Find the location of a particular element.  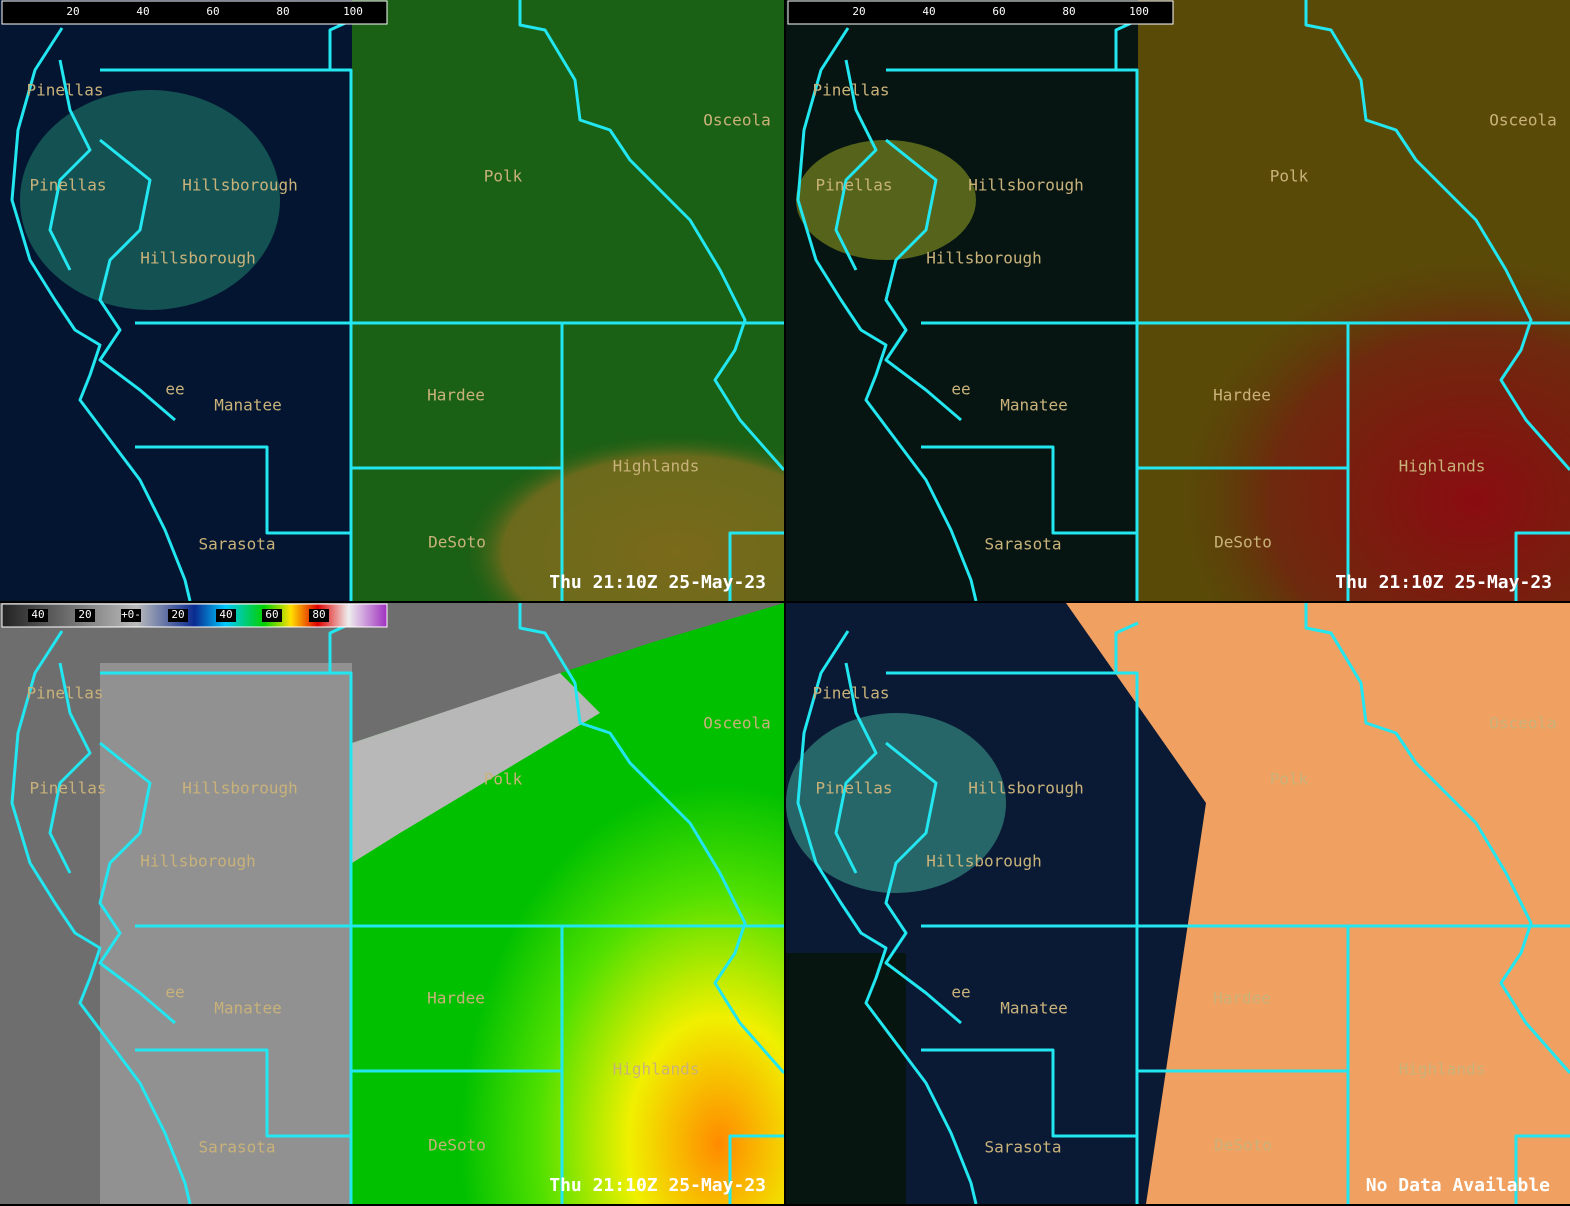

timestamp: Thu 21:10Z 25-May-23 is located at coordinates (1443, 582).